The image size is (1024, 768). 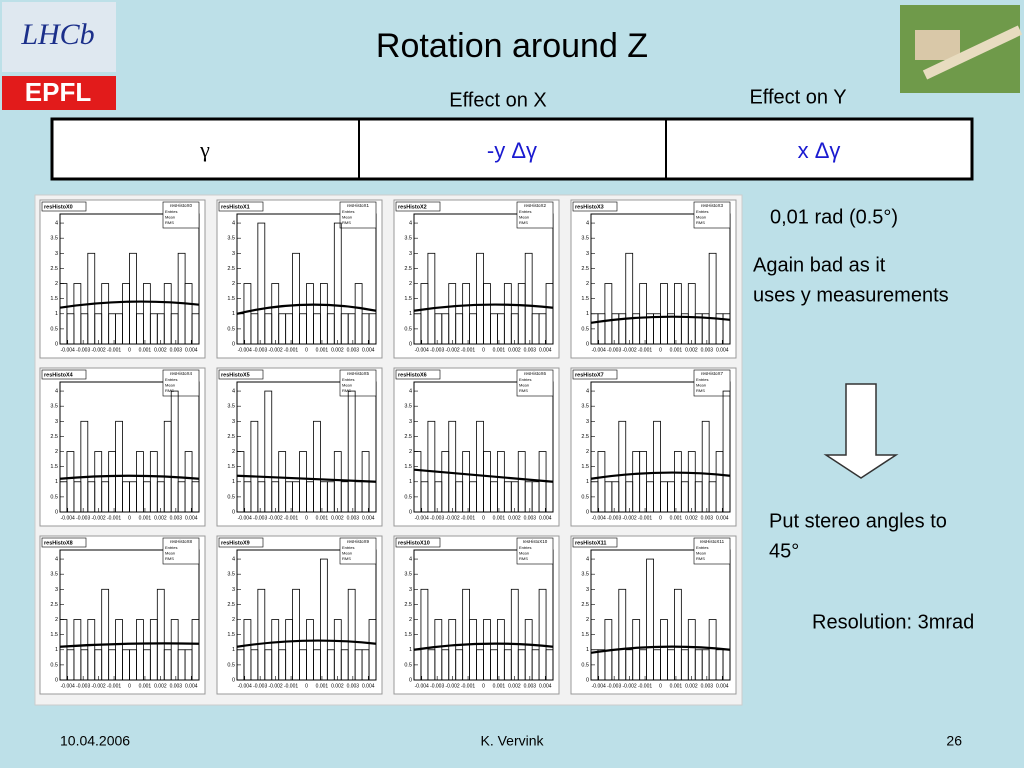 I want to click on y-tick-label: 2.5, so click(x=54, y=437).